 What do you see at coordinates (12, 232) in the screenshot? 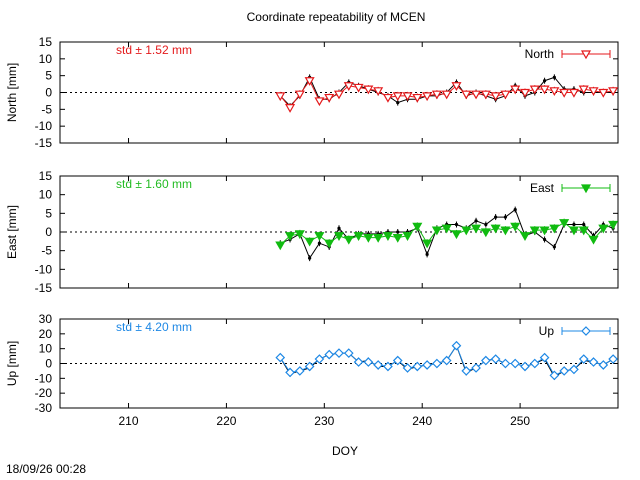
I see `y-axis-label: East [mm]` at bounding box center [12, 232].